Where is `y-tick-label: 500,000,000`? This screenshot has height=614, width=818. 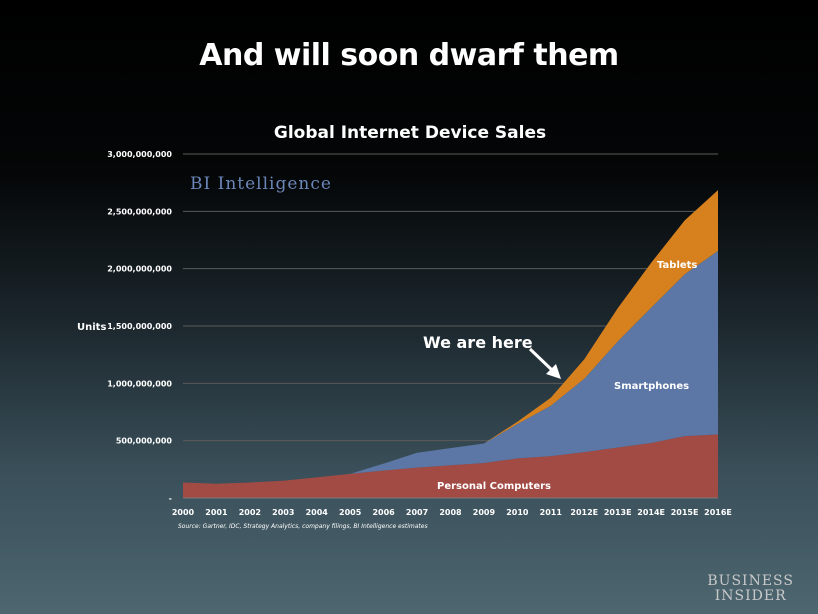 y-tick-label: 500,000,000 is located at coordinates (144, 441).